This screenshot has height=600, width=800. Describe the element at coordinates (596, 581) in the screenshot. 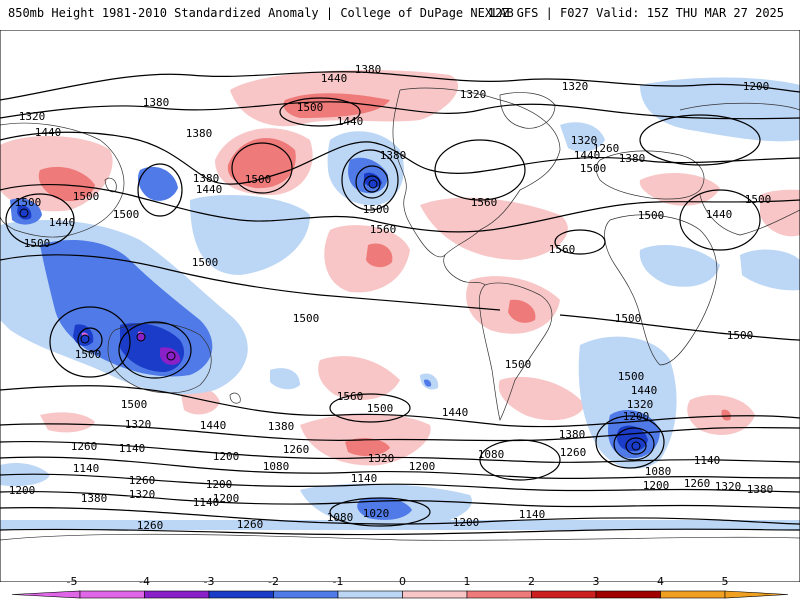

I see `colorbar-tick-label: 3` at that location.